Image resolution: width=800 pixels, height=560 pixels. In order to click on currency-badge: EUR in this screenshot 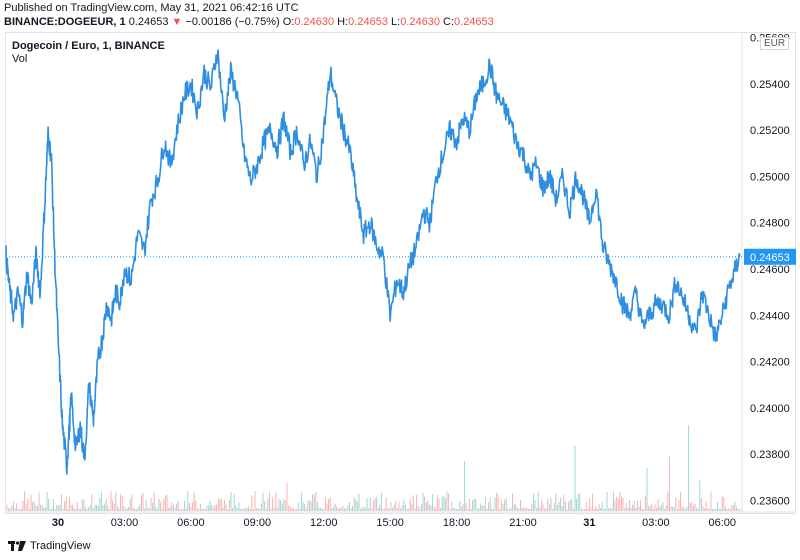, I will do `click(775, 43)`.